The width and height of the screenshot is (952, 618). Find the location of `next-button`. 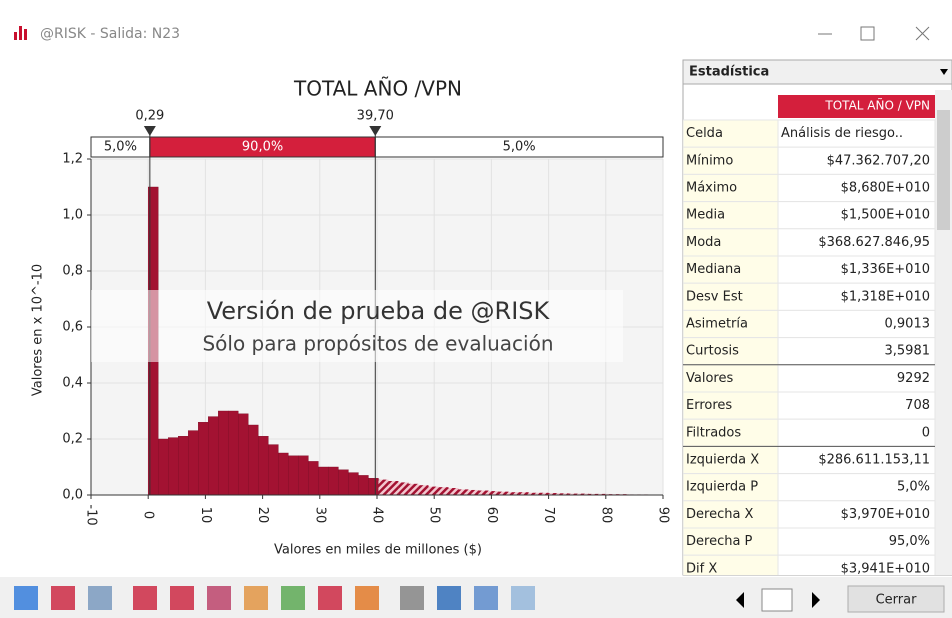

next-button is located at coordinates (816, 600).